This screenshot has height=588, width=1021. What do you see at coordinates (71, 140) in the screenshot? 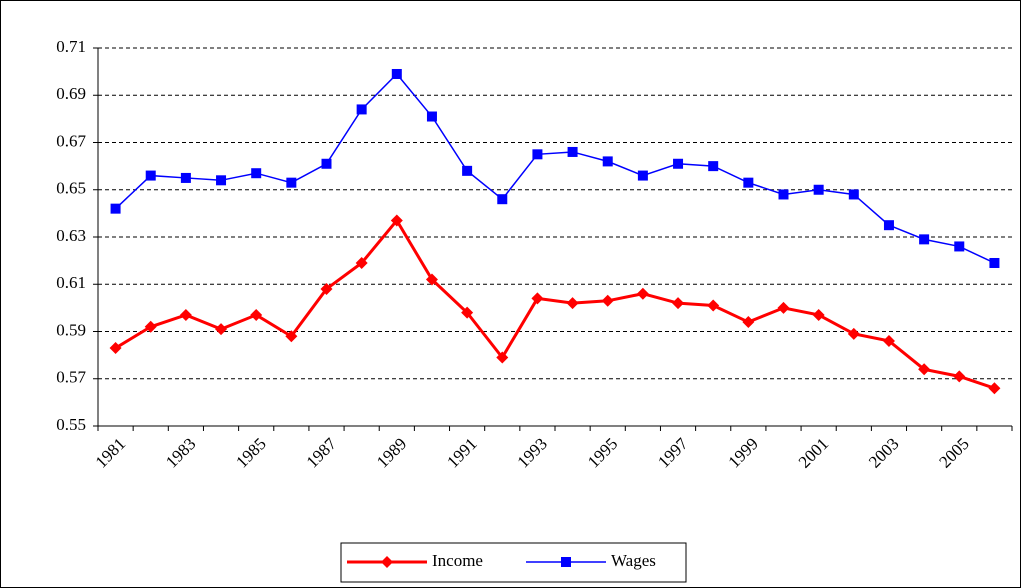
I see `y-tick-label: 0.67` at bounding box center [71, 140].